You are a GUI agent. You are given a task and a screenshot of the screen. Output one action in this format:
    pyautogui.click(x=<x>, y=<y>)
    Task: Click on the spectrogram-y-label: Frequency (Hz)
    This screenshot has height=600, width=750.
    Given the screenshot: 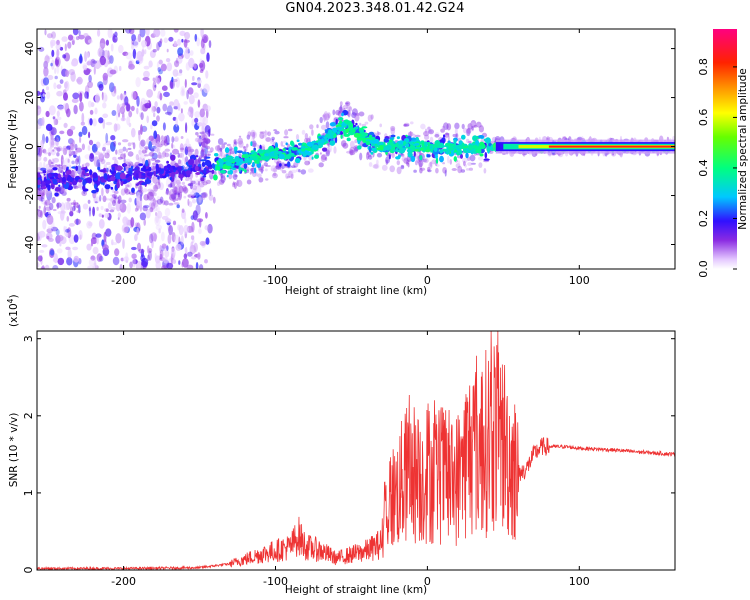 What is the action you would take?
    pyautogui.click(x=13, y=148)
    